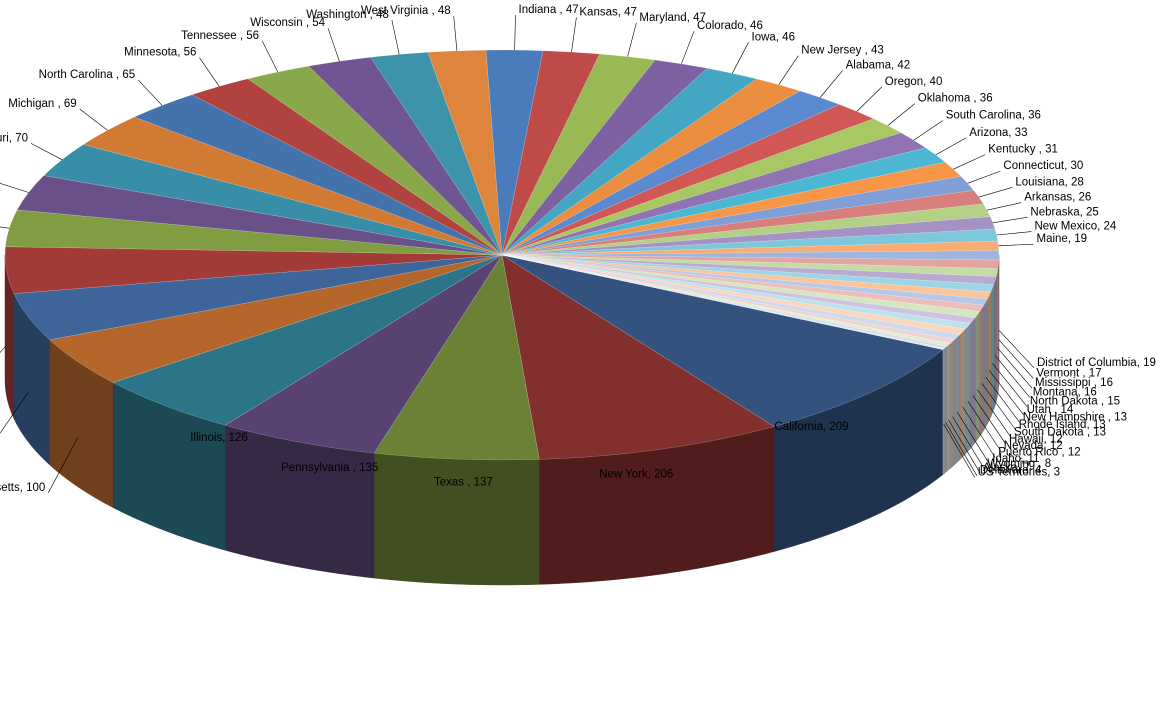 Image resolution: width=1164 pixels, height=711 pixels. I want to click on pie-side-rhode-island, so click(982, 371).